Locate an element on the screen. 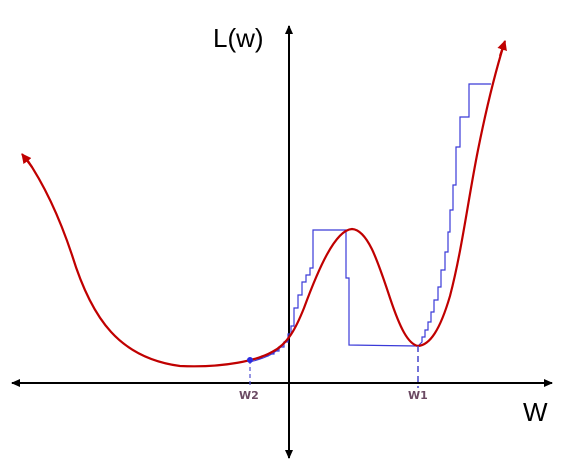  loss-curve-left-arrow-tip is located at coordinates (27, 160).